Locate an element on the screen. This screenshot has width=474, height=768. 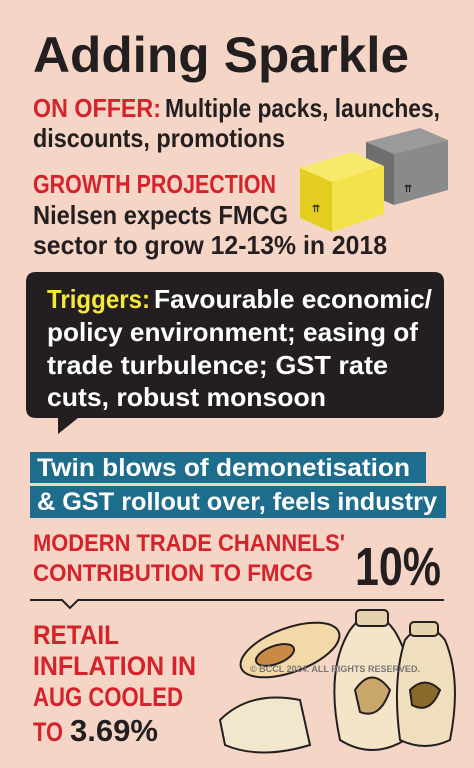
inflation-text: TO is located at coordinates (48, 732).